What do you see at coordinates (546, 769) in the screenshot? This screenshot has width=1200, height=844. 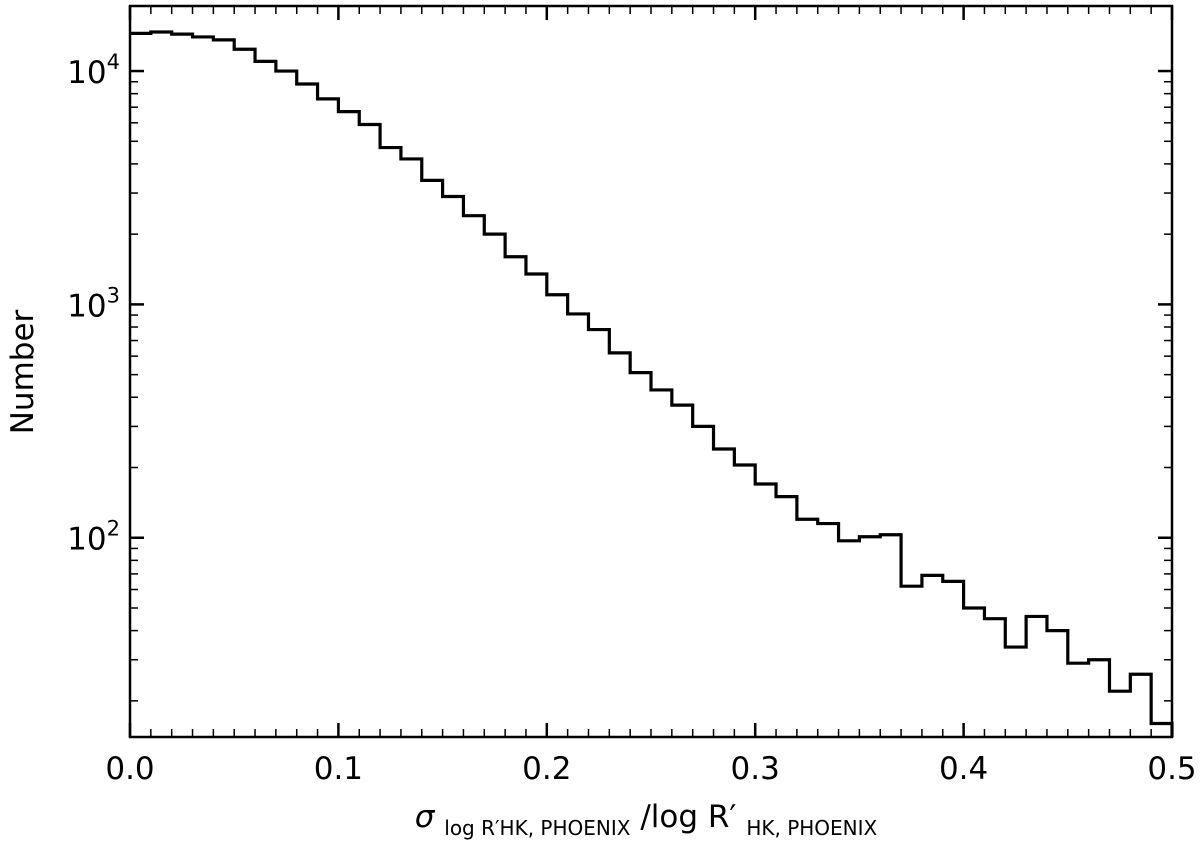 I see `x-tick-label: 0.2` at bounding box center [546, 769].